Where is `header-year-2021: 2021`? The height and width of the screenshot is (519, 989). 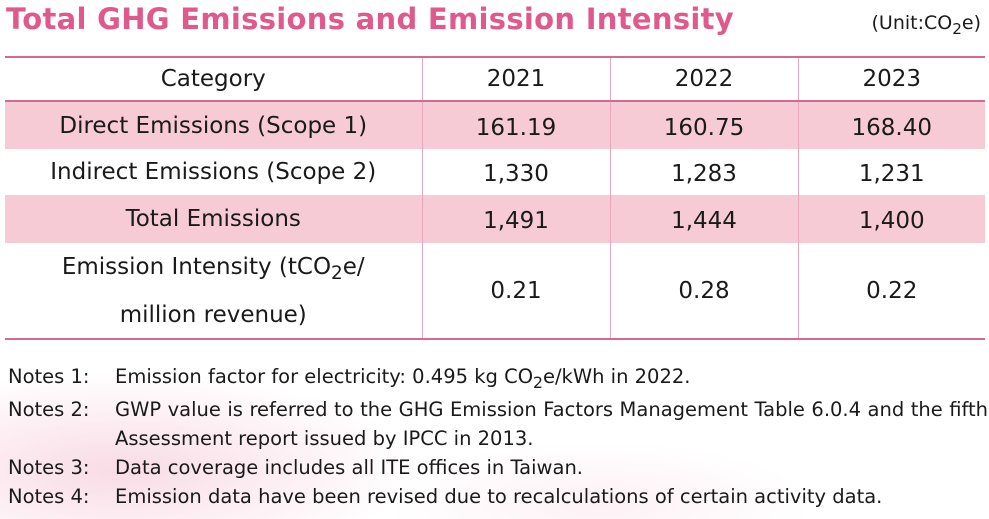
header-year-2021: 2021 is located at coordinates (515, 79).